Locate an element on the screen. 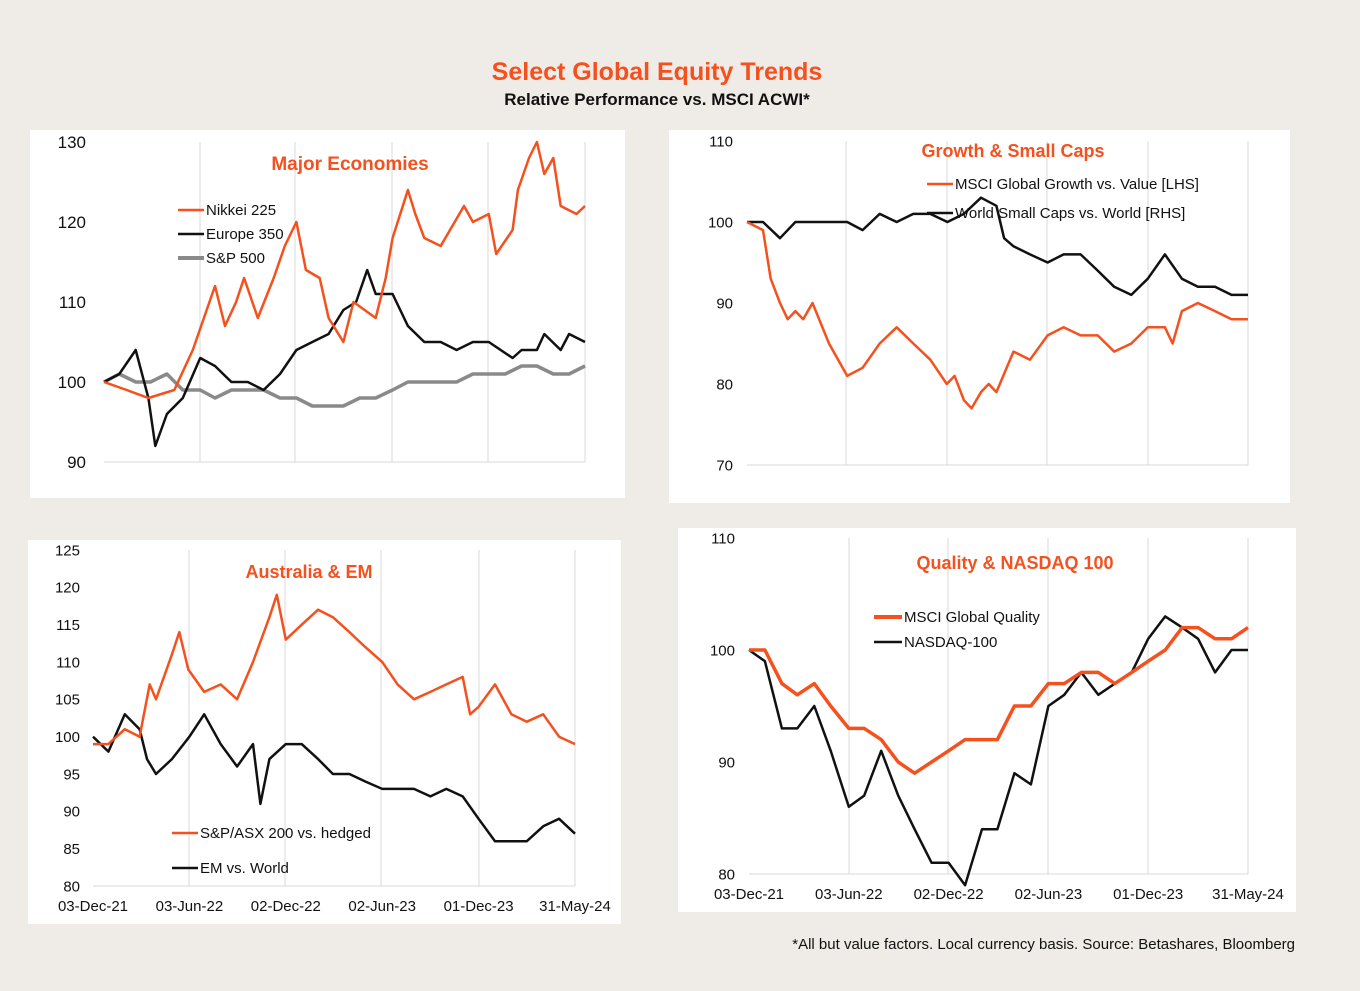 Image resolution: width=1360 pixels, height=991 pixels. legend-label: MSCI Global Growth vs. Value [LHS] is located at coordinates (1077, 184).